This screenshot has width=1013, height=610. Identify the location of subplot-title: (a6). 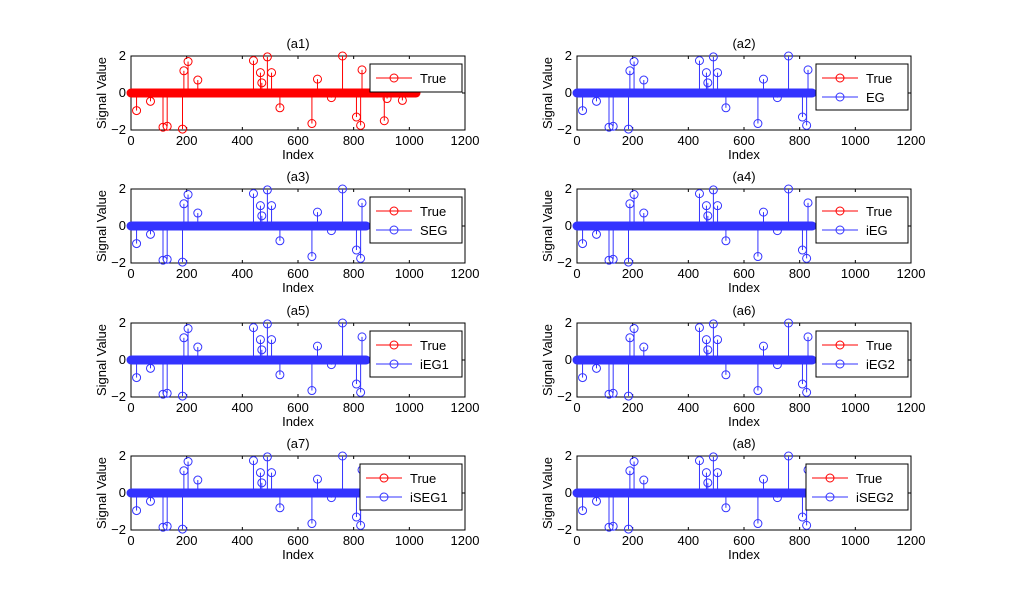
(743, 310).